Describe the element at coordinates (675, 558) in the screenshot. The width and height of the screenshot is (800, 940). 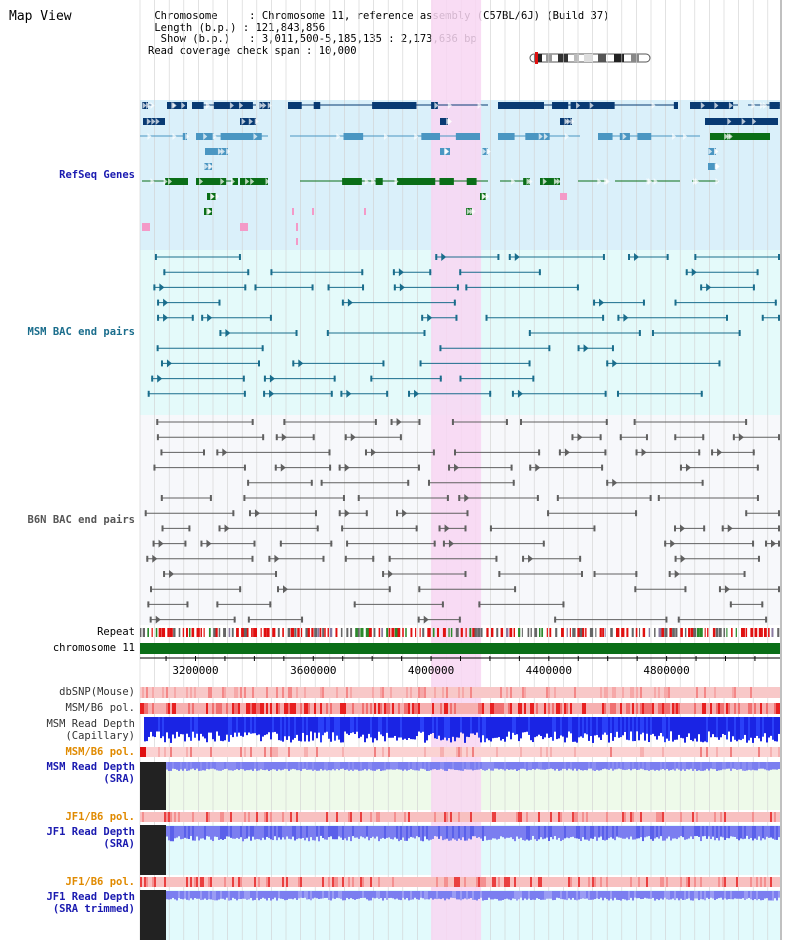
I see `bac-end-marker` at that location.